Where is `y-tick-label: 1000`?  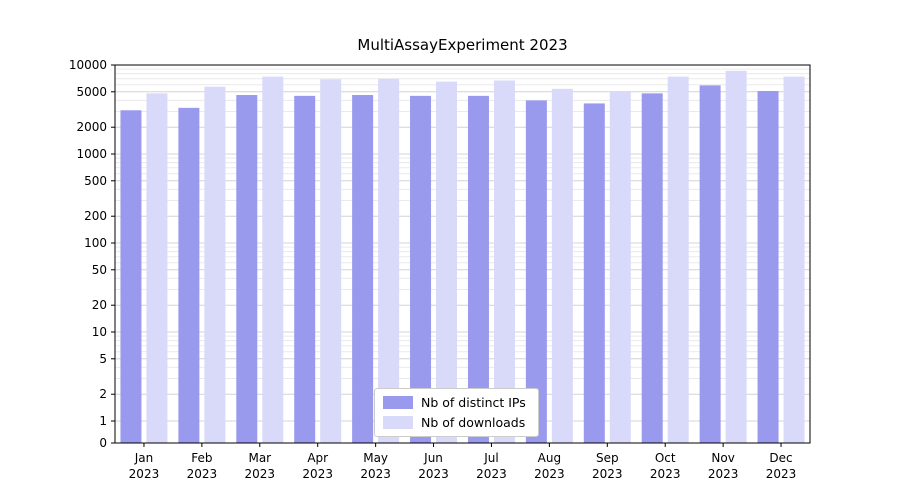 y-tick-label: 1000 is located at coordinates (91, 154).